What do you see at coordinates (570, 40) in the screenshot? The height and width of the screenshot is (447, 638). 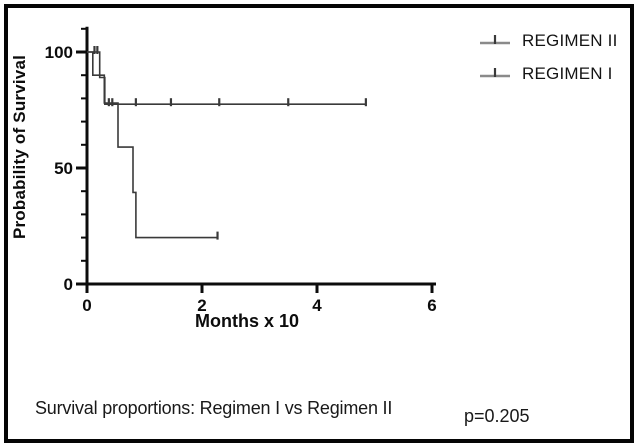 I see `legend-label: REGIMEN II` at bounding box center [570, 40].